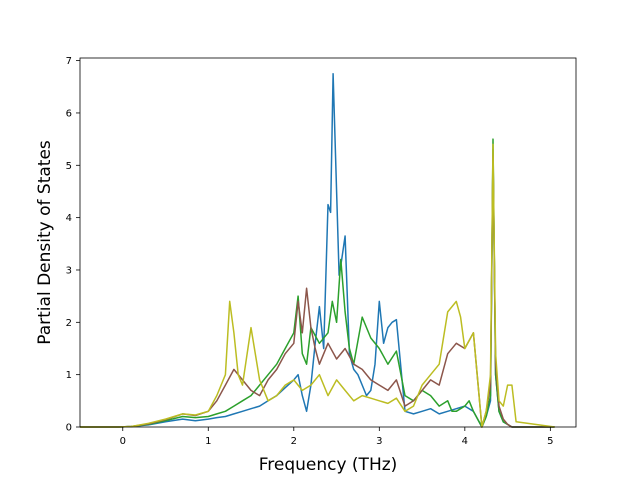 The image size is (640, 480). What do you see at coordinates (69, 218) in the screenshot?
I see `y-tick-label: 4` at bounding box center [69, 218].